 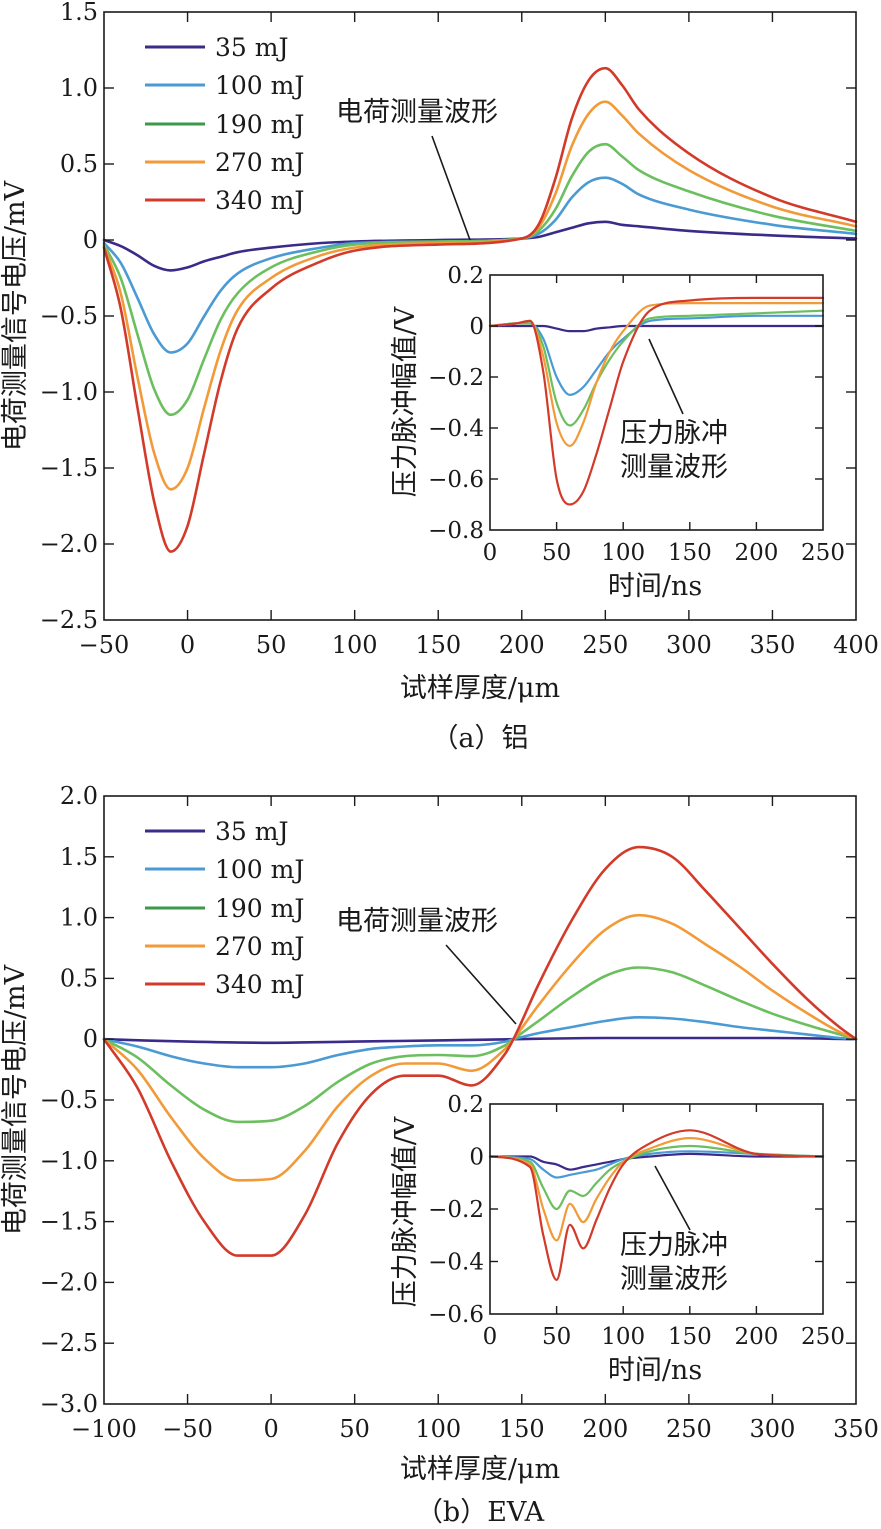 I want to click on panel-a-inset-xtick-label: 50, so click(x=556, y=553).